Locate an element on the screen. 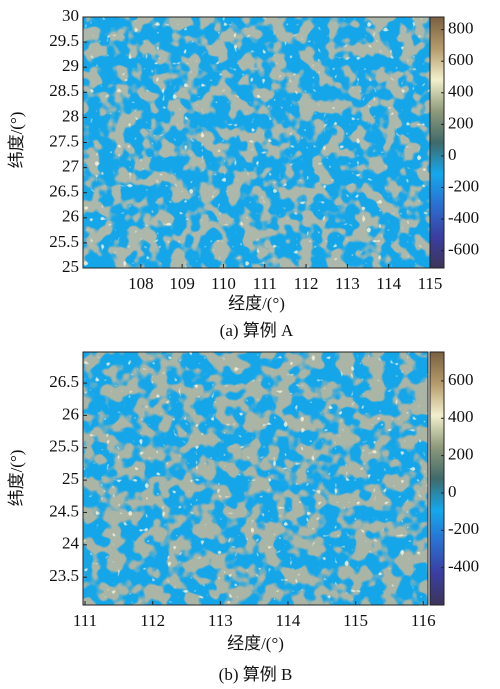  x-tick-label: 108 is located at coordinates (141, 283).